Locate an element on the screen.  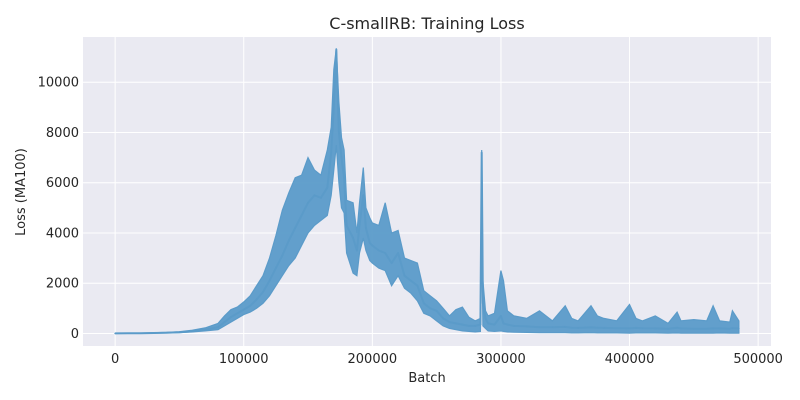
x-tick-label: 0 is located at coordinates (115, 359).